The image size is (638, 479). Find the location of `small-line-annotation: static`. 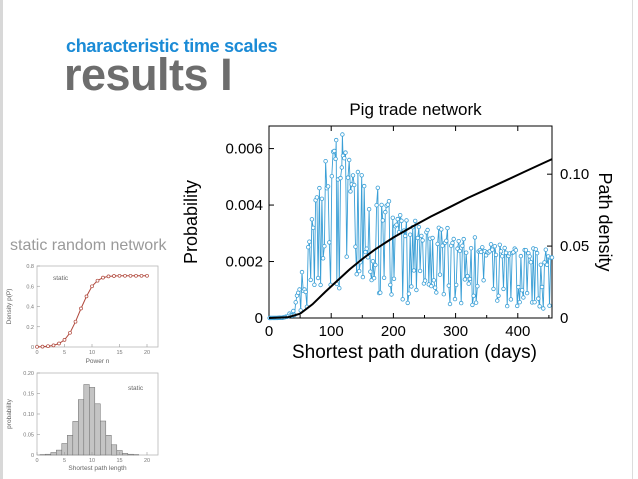

small-line-annotation: static is located at coordinates (61, 278).